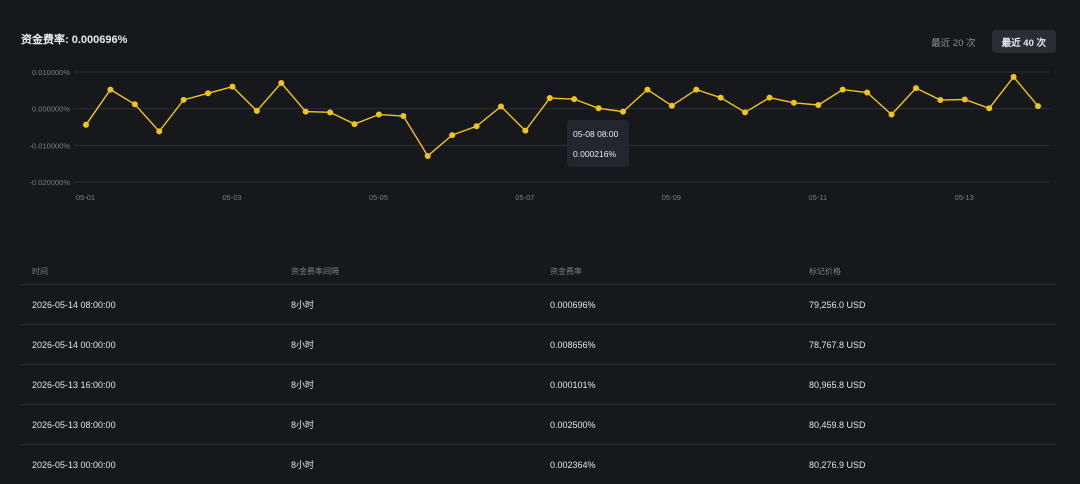 The width and height of the screenshot is (1080, 484). What do you see at coordinates (573, 384) in the screenshot?
I see `cell-funding-rate: 0.000101%` at bounding box center [573, 384].